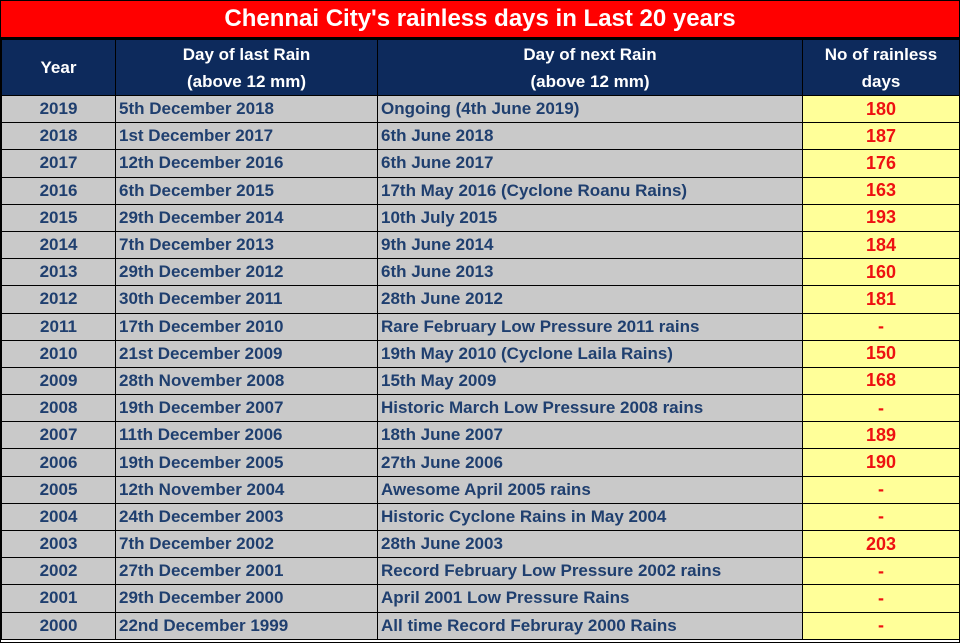 This screenshot has width=960, height=643. I want to click on table-row: 2009 28th November 2008 15th May 2009 168, so click(480, 381).